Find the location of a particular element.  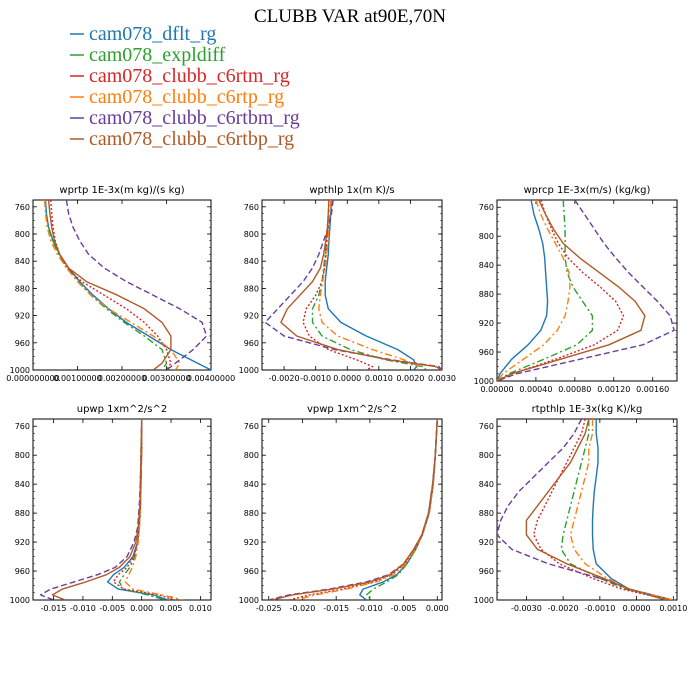

legend-label: cam078_clubb_c6rtm_rg is located at coordinates (189, 76).